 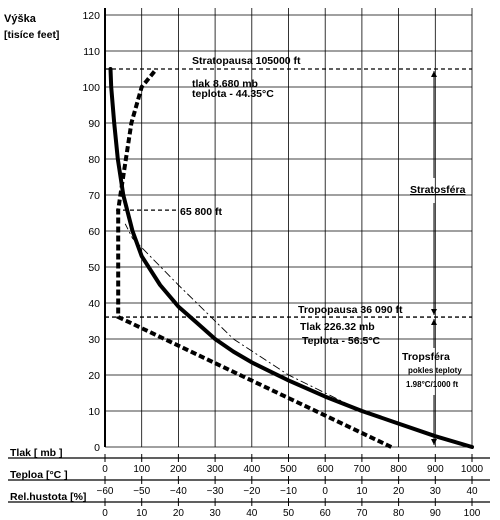 What do you see at coordinates (178, 469) in the screenshot?
I see `x-tick-label: 200` at bounding box center [178, 469].